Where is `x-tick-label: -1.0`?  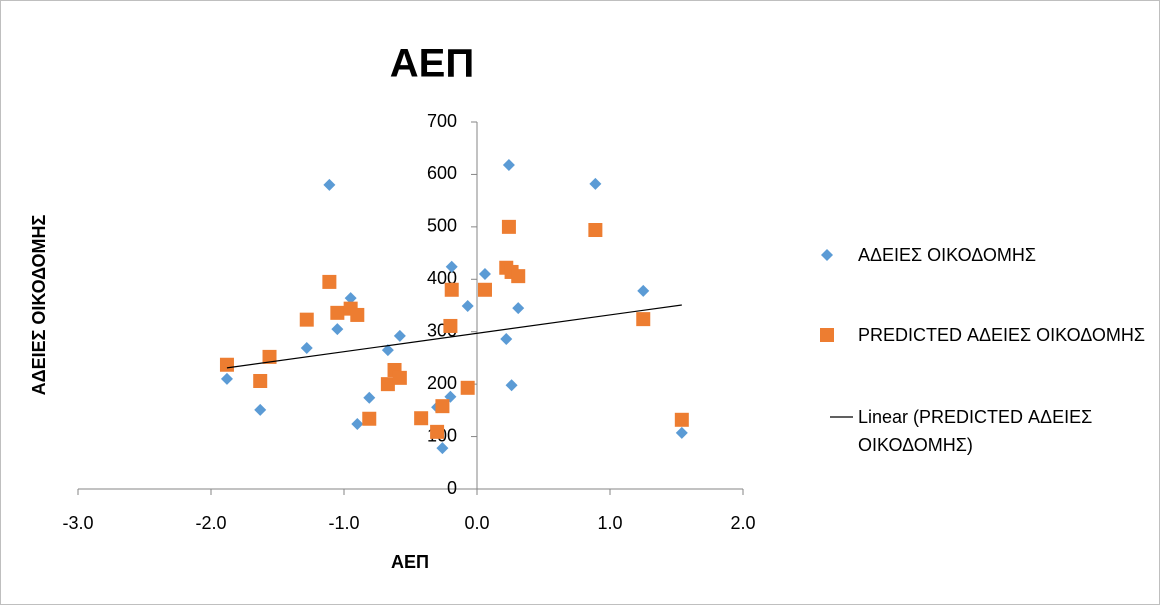 x-tick-label: -1.0 is located at coordinates (343, 523).